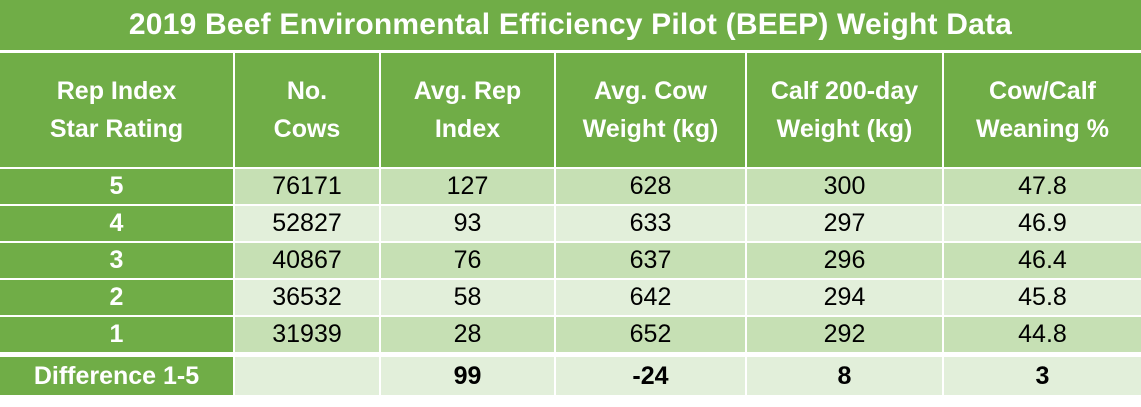 The width and height of the screenshot is (1141, 407). I want to click on table-row: 5 76171 127 628 300 47.8, so click(570, 187).